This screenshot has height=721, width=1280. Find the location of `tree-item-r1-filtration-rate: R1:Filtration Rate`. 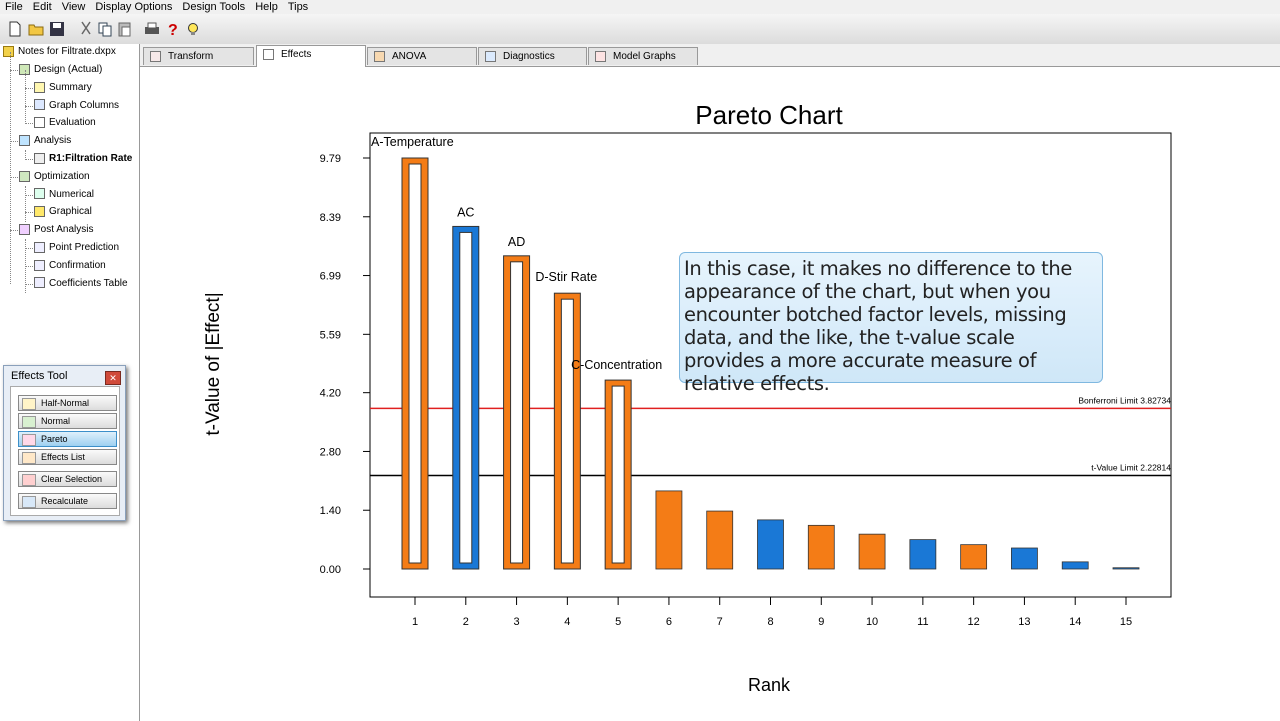

tree-item-r1-filtration-rate: R1:Filtration Rate is located at coordinates (83, 159).